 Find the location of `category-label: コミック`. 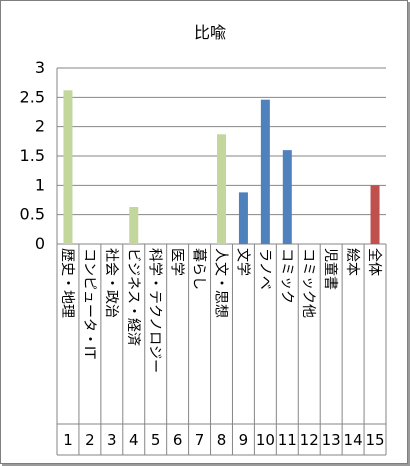

category-label: コミック is located at coordinates (286, 276).